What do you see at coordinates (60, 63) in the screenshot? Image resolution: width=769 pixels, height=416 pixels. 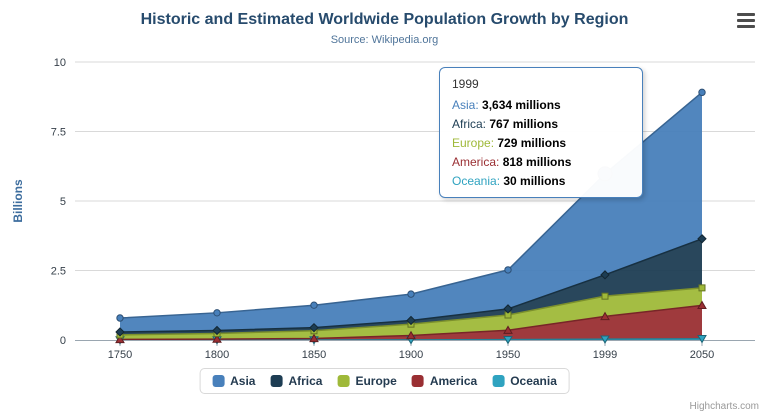 I see `y-axis-tick-label: 10` at bounding box center [60, 63].